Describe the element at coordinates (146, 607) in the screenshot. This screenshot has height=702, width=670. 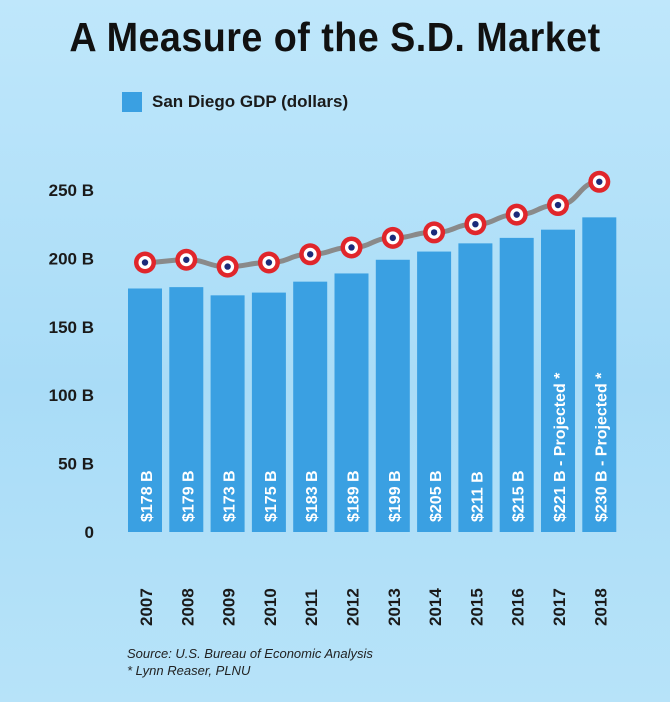
I see `x-tick-label: 2007` at that location.